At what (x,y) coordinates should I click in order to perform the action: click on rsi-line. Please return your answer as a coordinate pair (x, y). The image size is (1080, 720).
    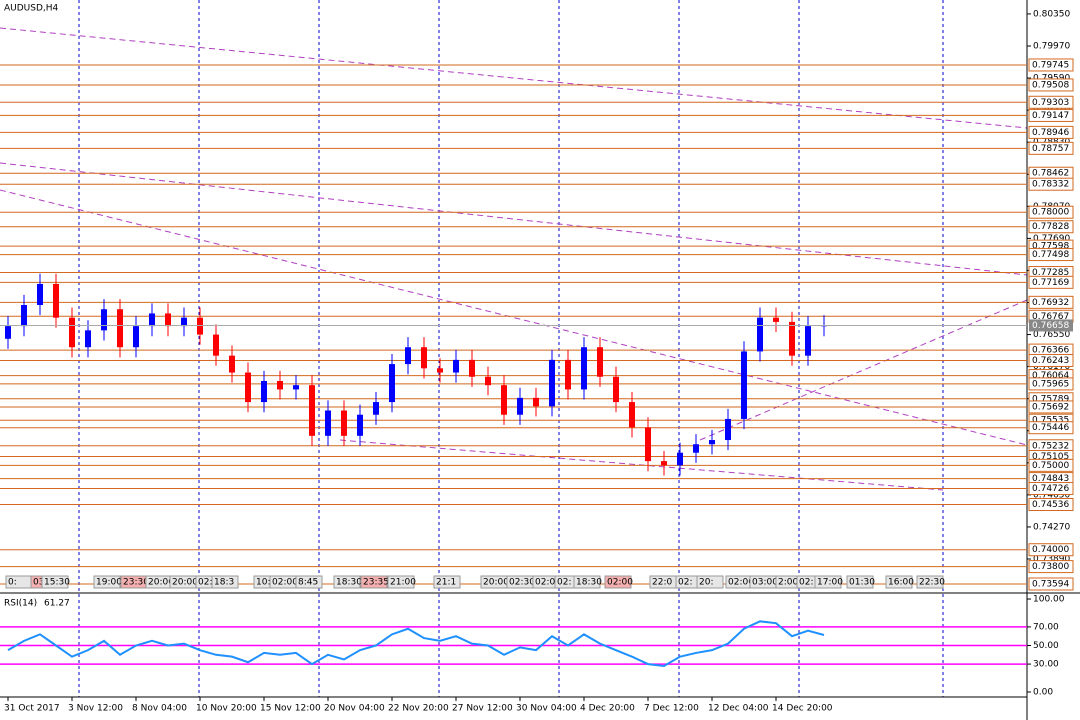
    Looking at the image, I should click on (416, 643).